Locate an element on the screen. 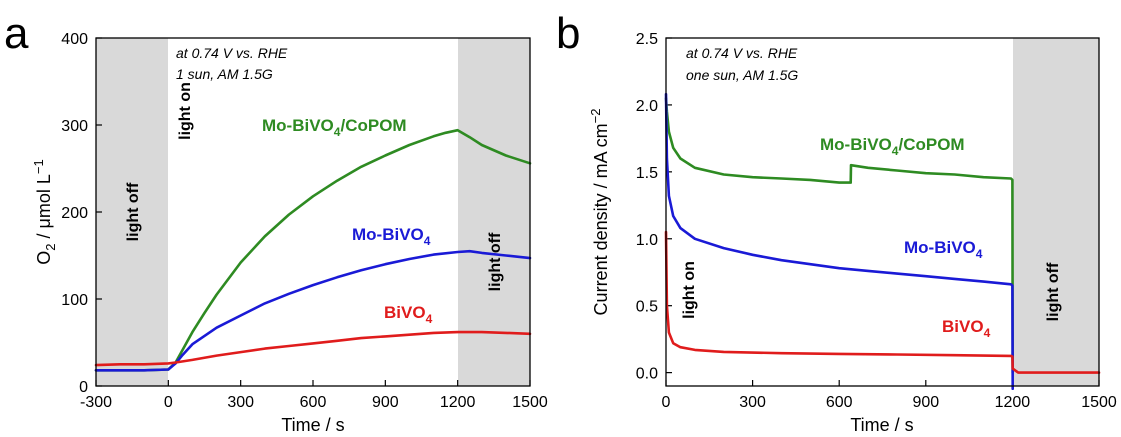 Image resolution: width=1121 pixels, height=437 pixels. x-tick-label-a: 1200 is located at coordinates (458, 402).